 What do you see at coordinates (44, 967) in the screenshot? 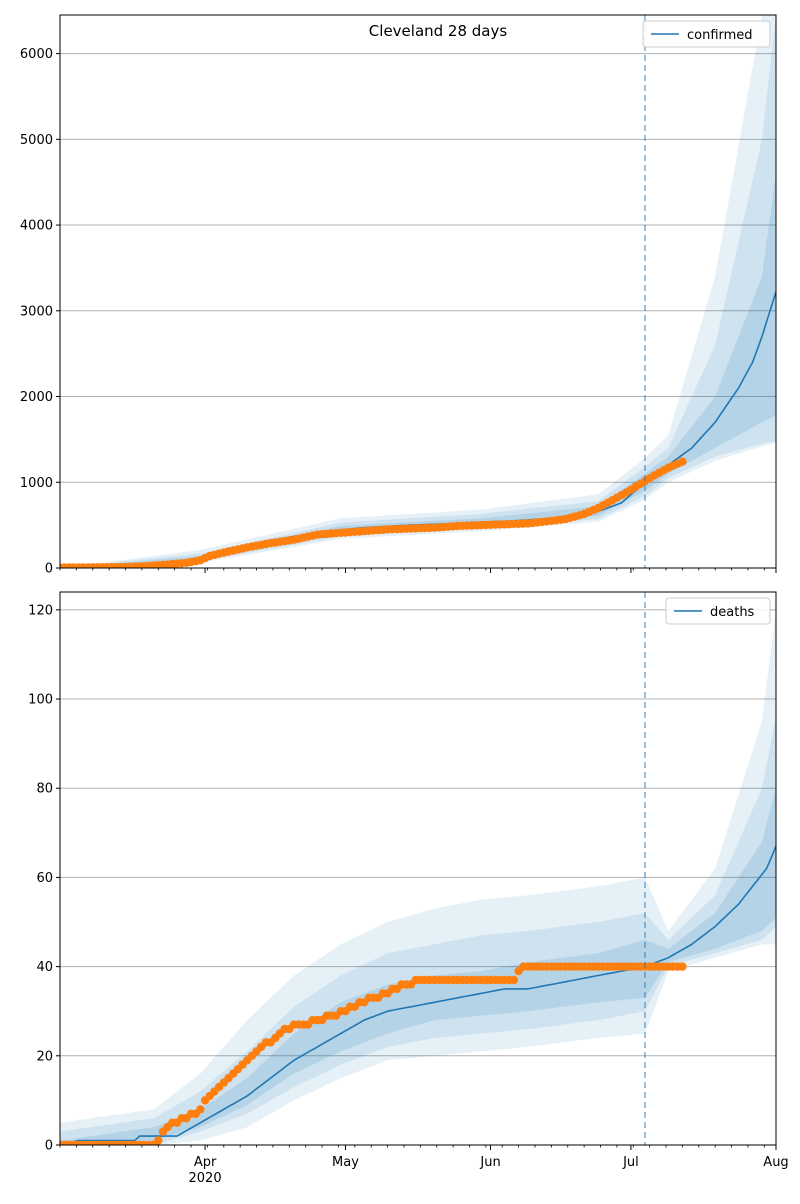
I see `y-tick-label: 40` at bounding box center [44, 967].